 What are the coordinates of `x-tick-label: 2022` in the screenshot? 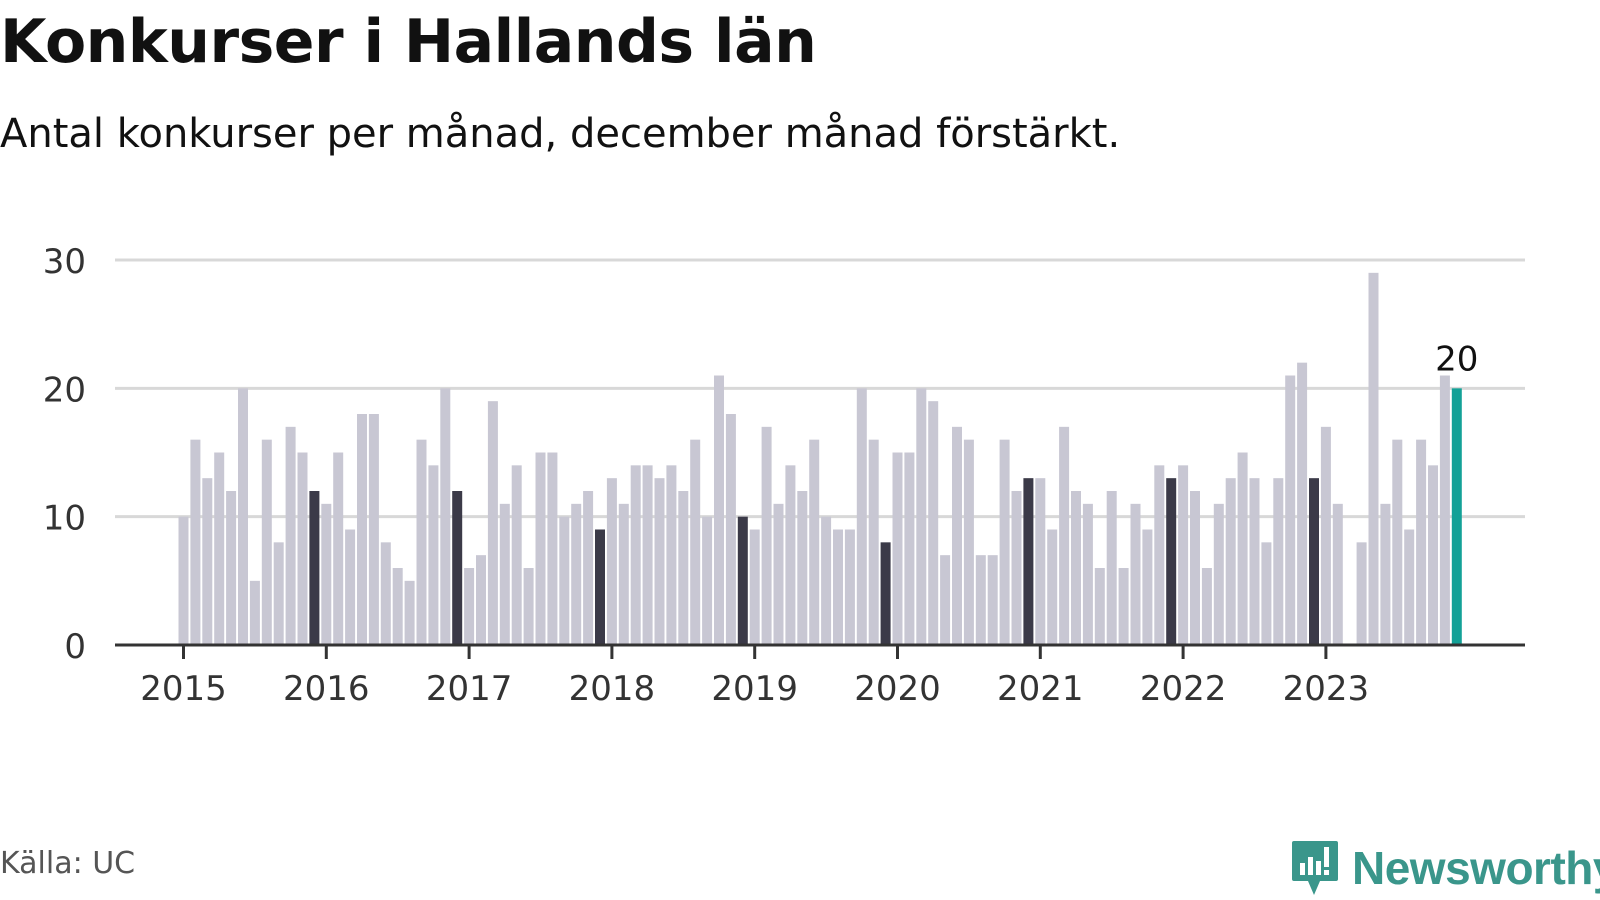 It's located at (1183, 689).